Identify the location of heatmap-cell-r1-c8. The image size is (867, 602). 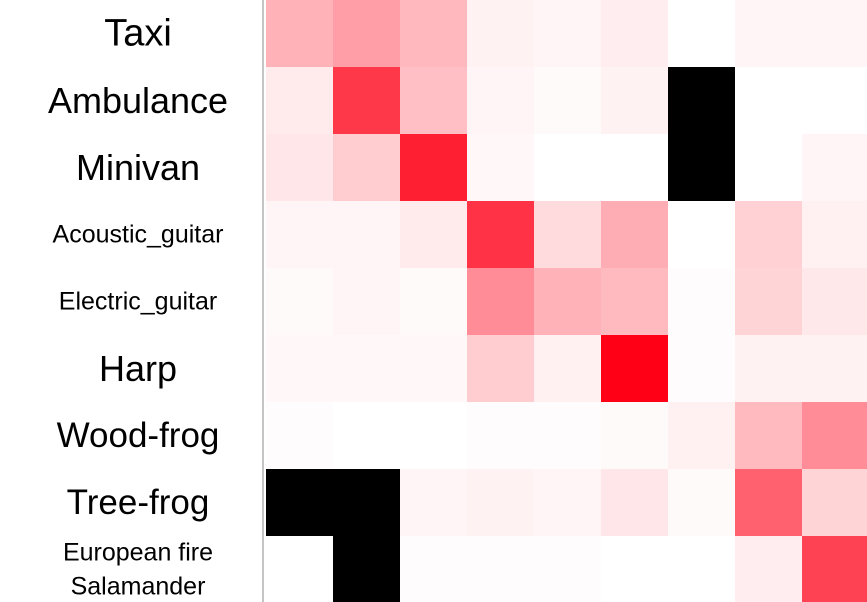
(834, 101).